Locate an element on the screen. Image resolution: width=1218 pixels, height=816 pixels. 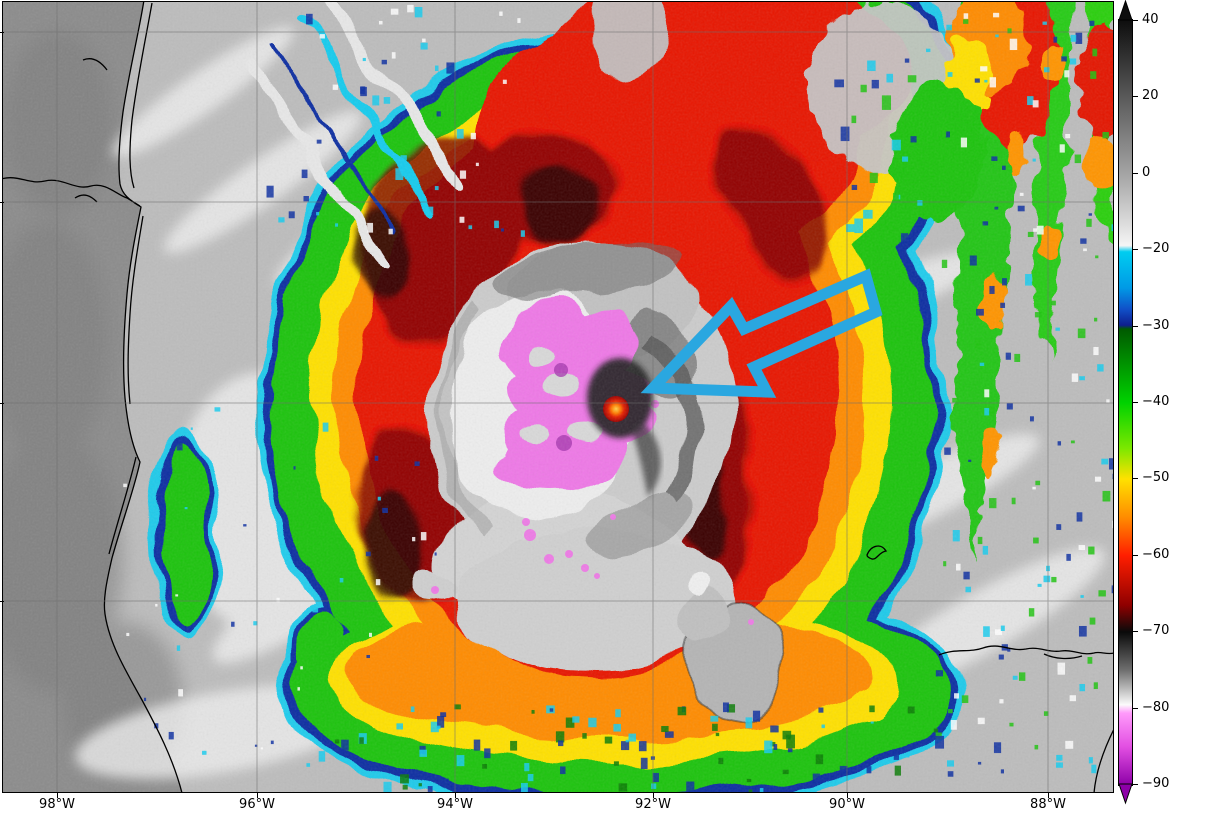
eye-pointer-arrow is located at coordinates (761, 333).